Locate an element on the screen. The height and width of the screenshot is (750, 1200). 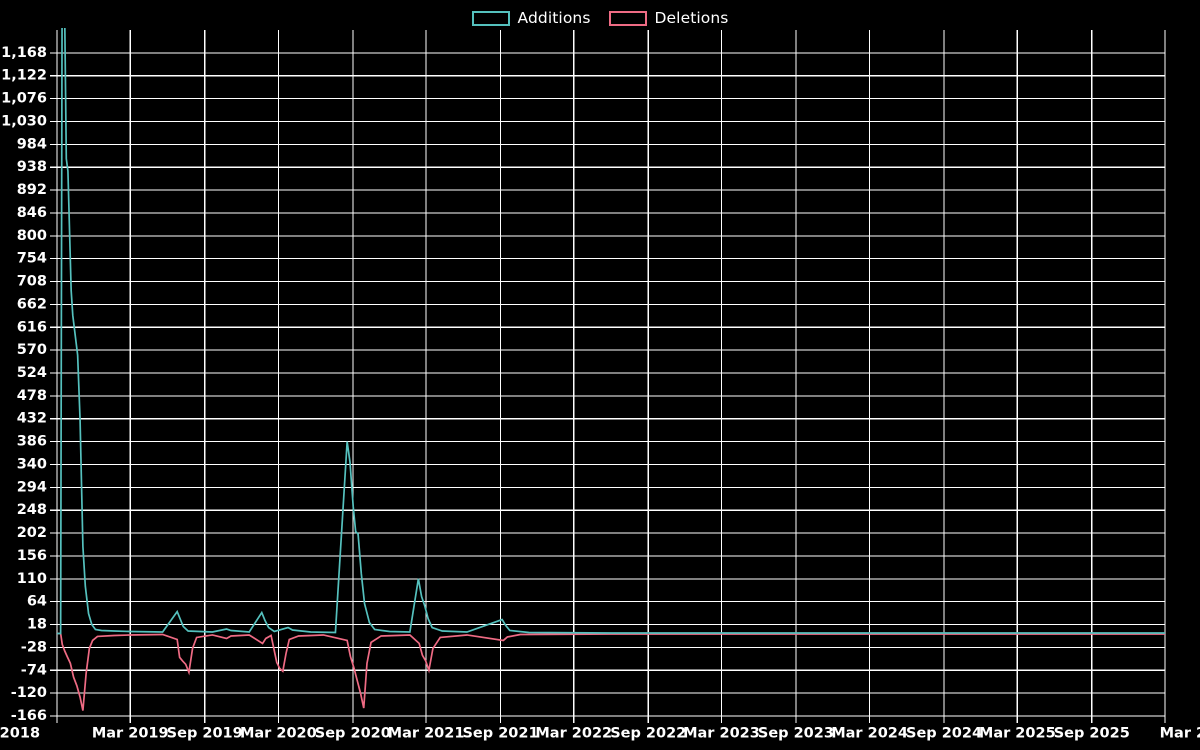
y-axis-tick-label: 800 is located at coordinates (32, 236).